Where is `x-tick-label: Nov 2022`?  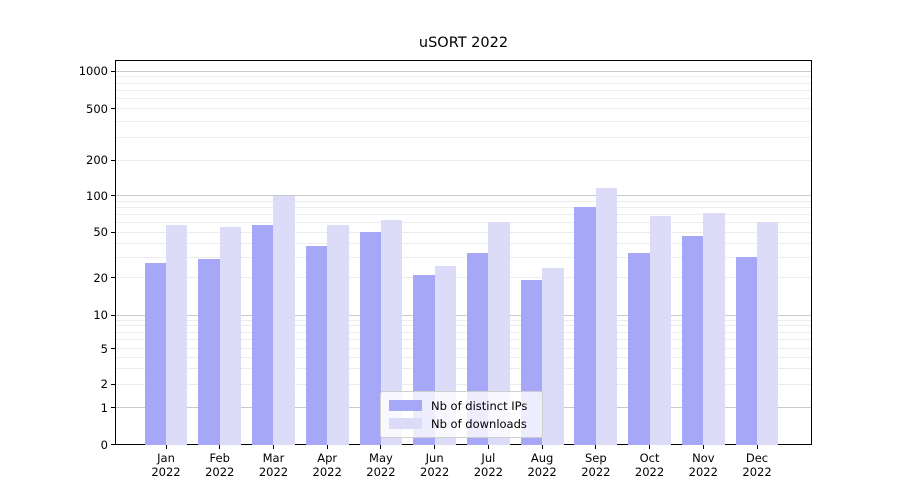 x-tick-label: Nov 2022 is located at coordinates (703, 465).